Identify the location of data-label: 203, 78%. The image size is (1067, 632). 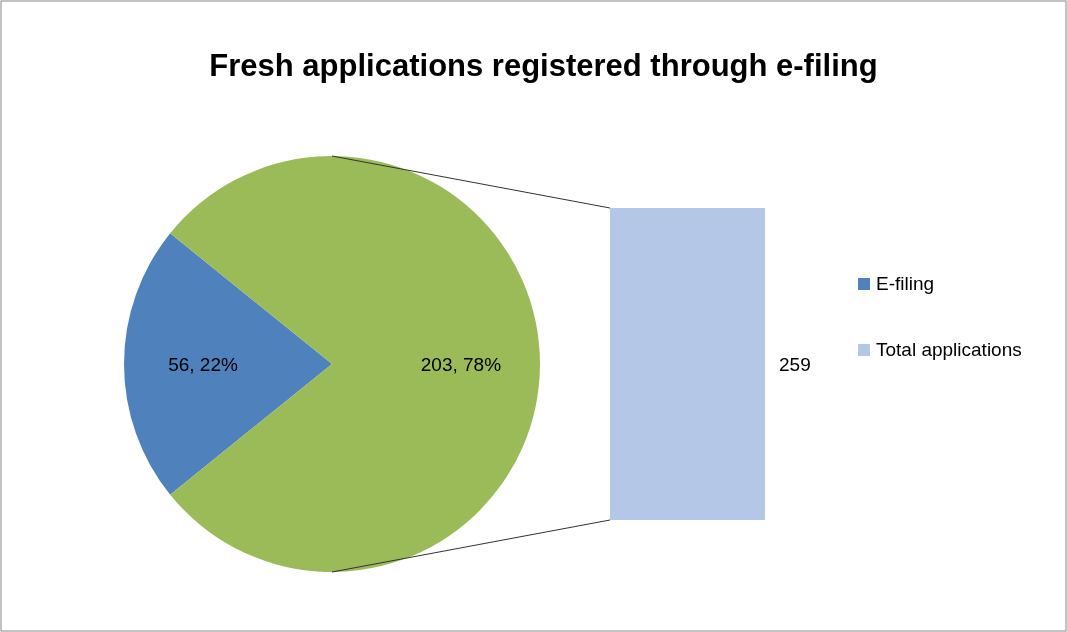
(461, 364).